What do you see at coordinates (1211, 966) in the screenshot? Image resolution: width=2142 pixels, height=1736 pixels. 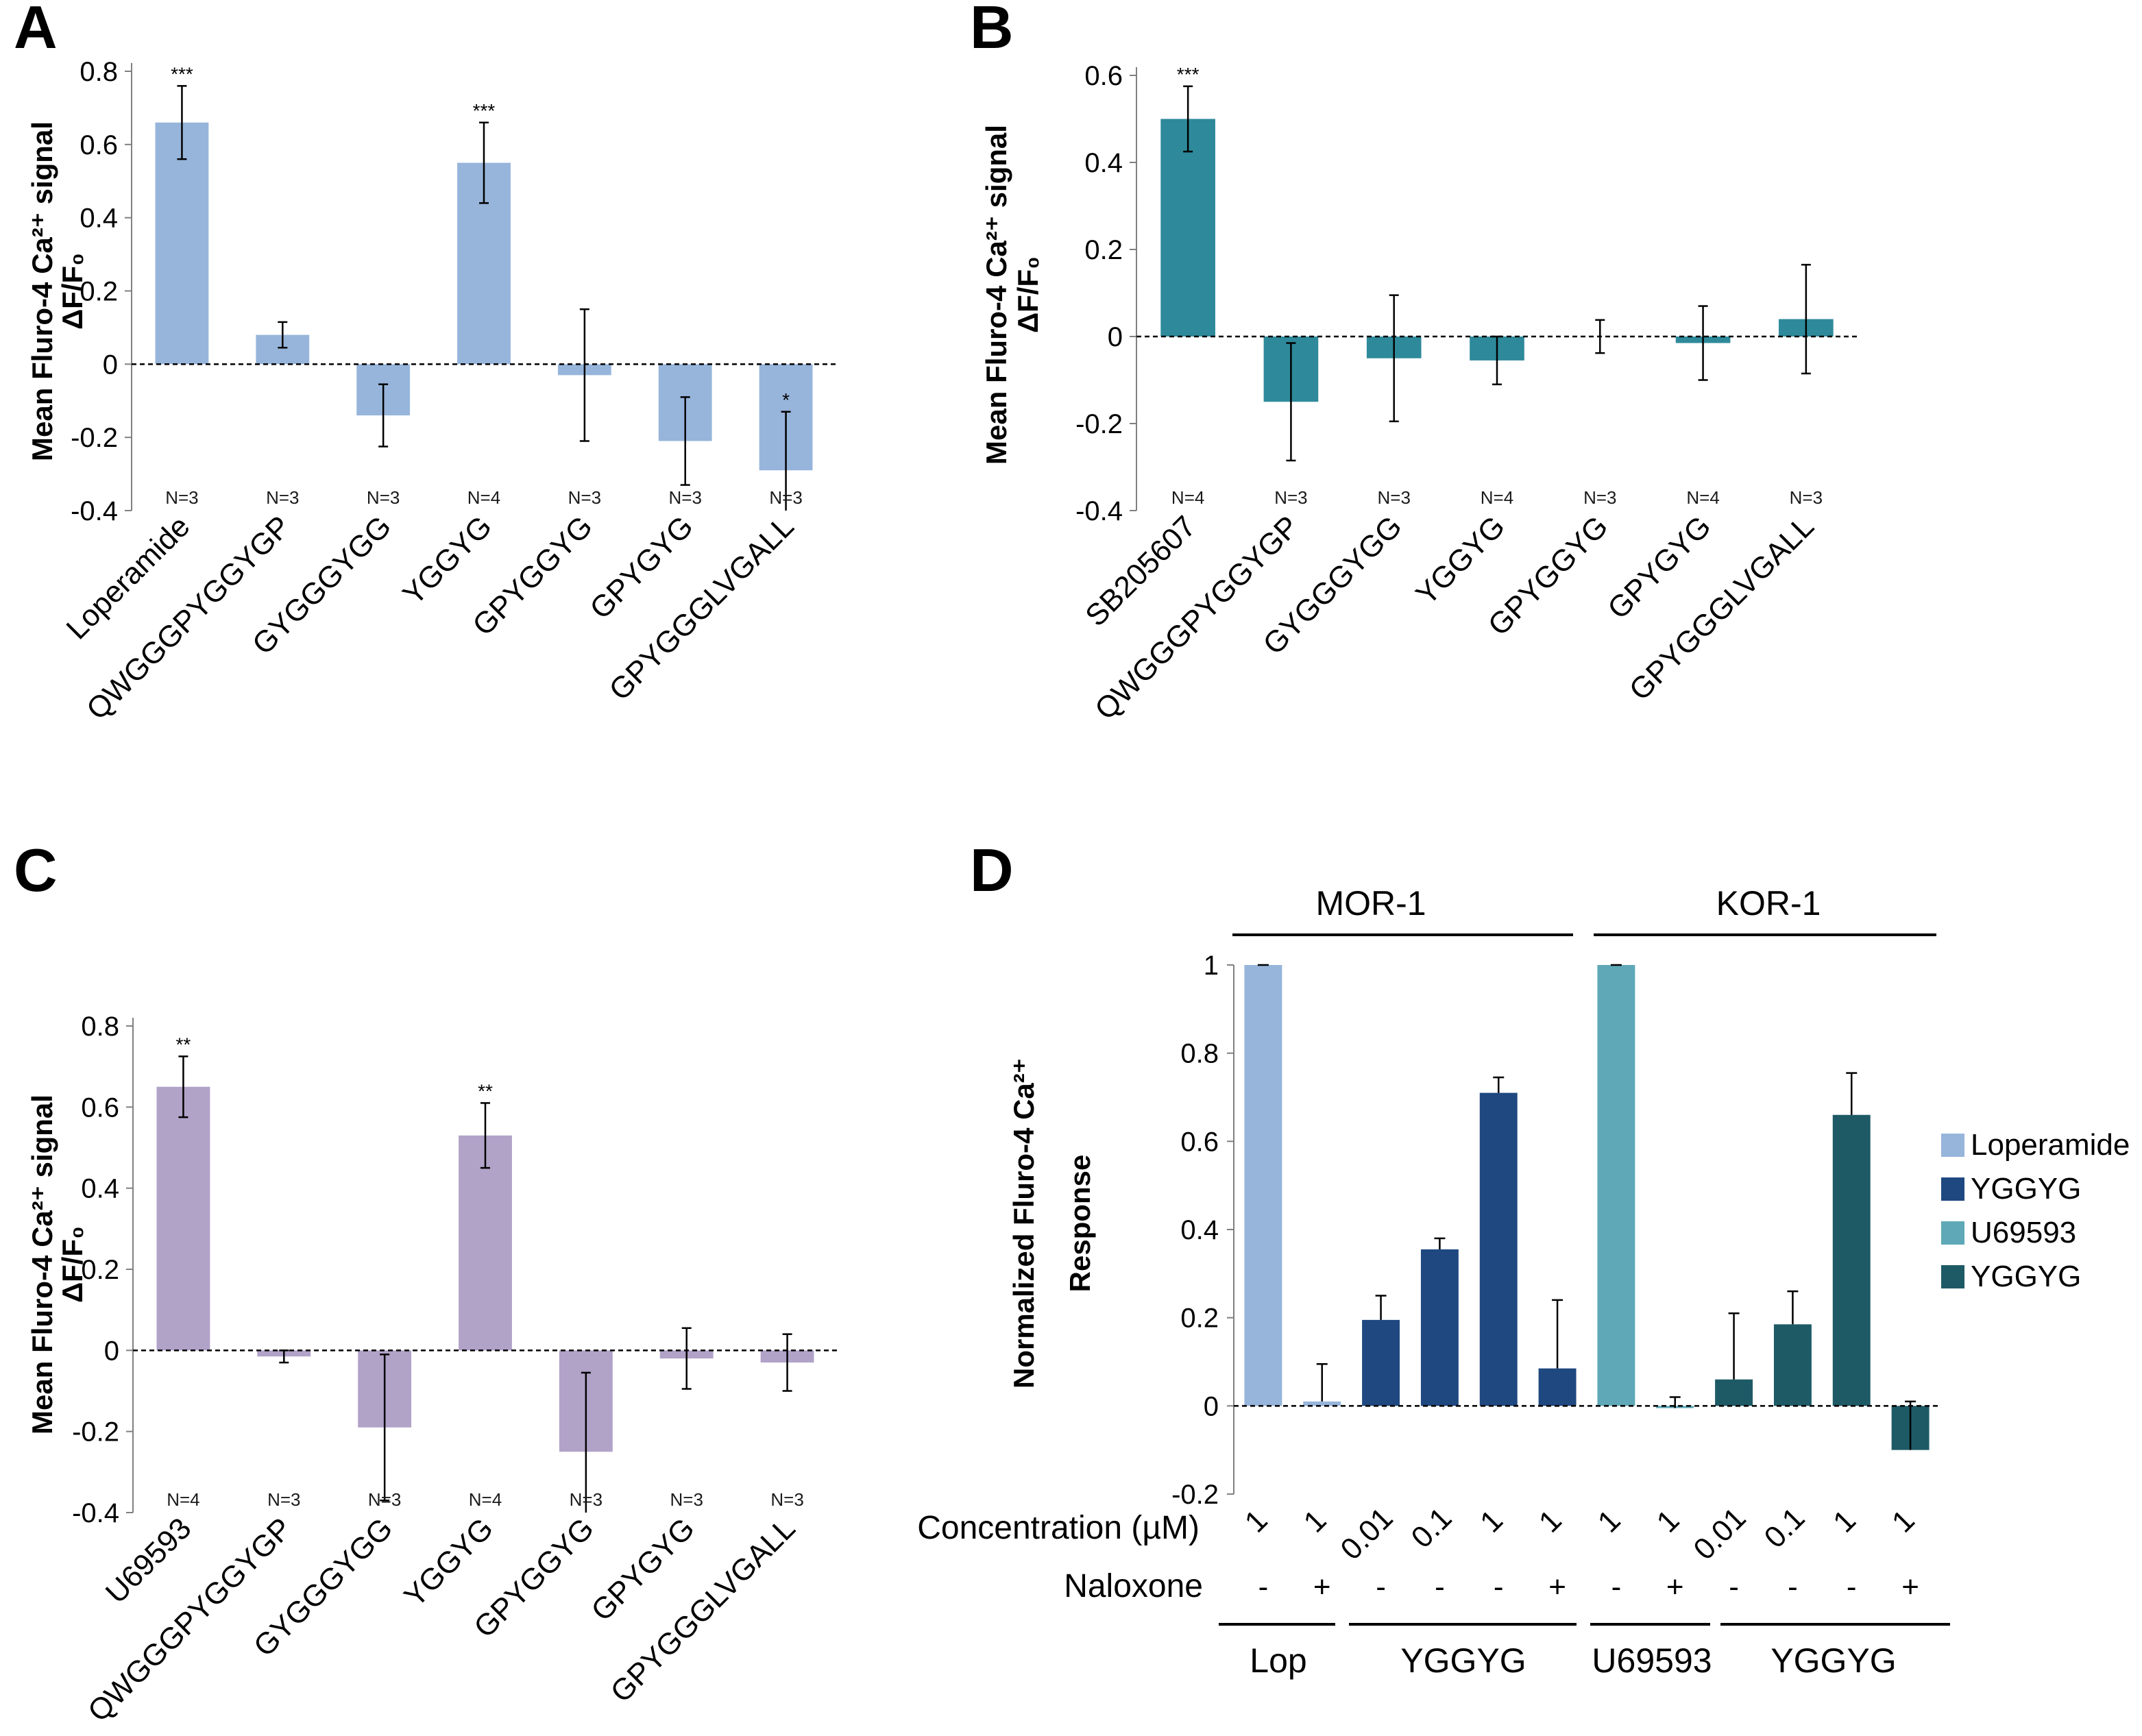 I see `y-tick-label: 1` at bounding box center [1211, 966].